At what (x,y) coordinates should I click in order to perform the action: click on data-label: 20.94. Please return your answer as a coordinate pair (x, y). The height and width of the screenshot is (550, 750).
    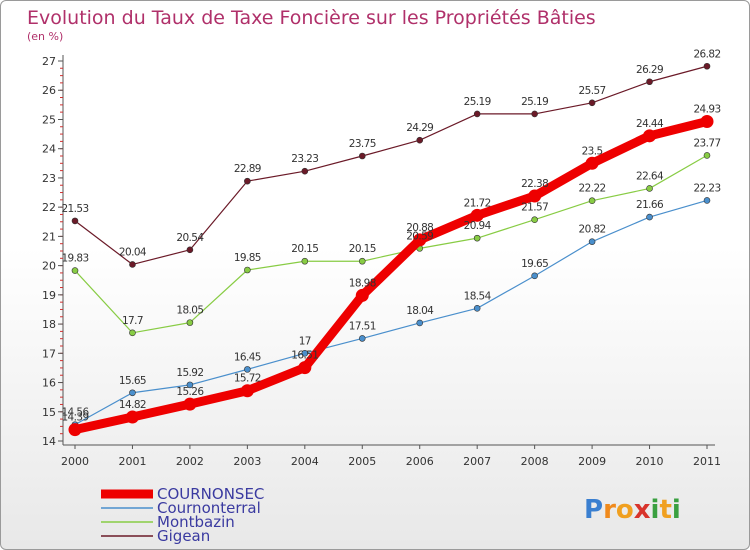
    Looking at the image, I should click on (478, 226).